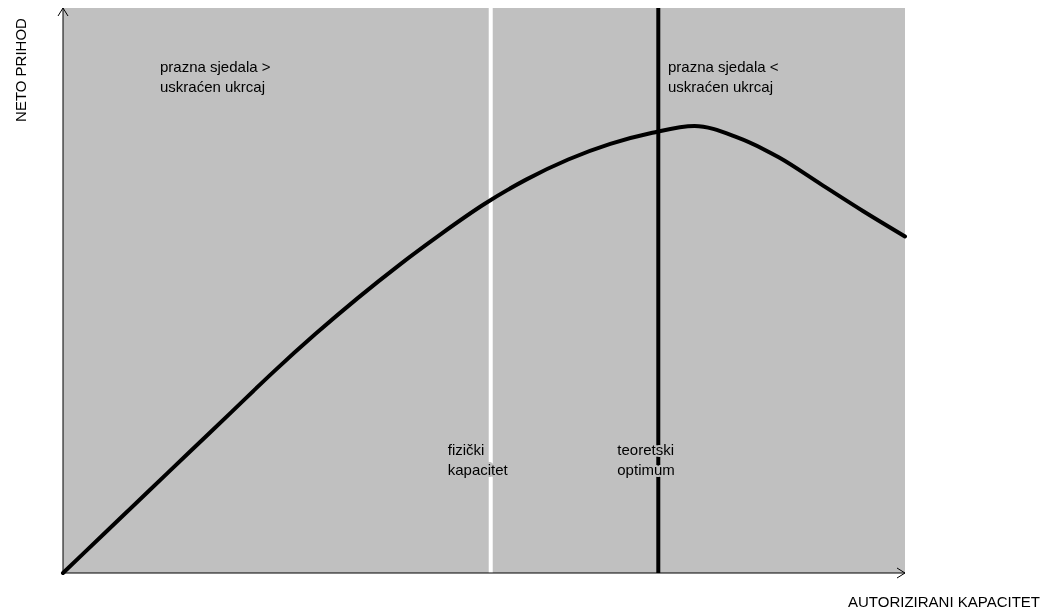 The height and width of the screenshot is (615, 1046). What do you see at coordinates (20, 69) in the screenshot?
I see `y-axis-title: NETO PRIHOD` at bounding box center [20, 69].